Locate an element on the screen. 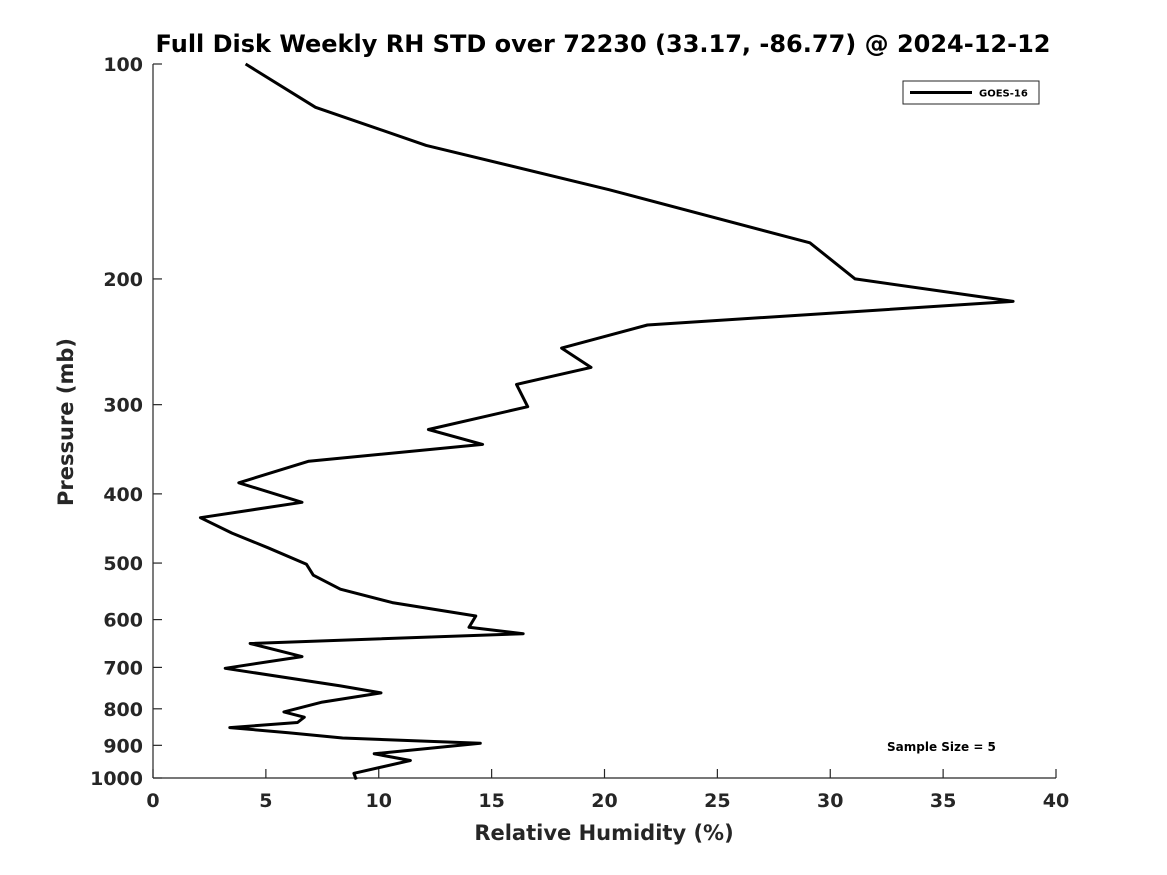 This screenshot has height=875, width=1167. y-tick-label: 700 is located at coordinates (123, 668).